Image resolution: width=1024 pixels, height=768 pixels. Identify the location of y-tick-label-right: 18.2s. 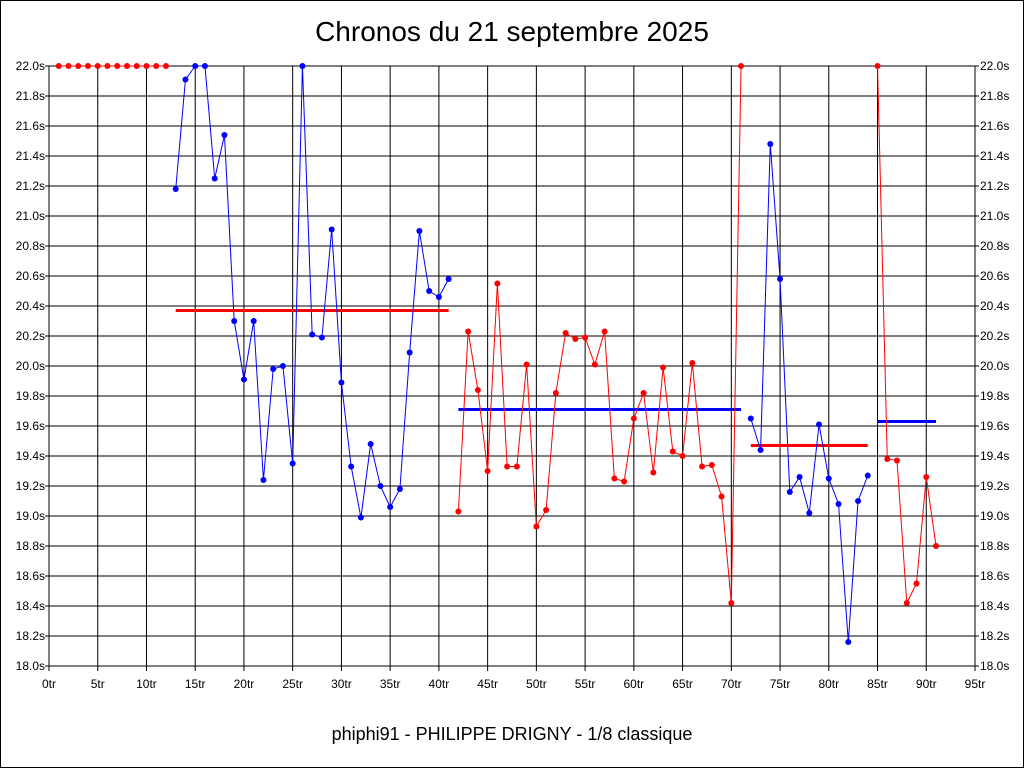
(994, 636).